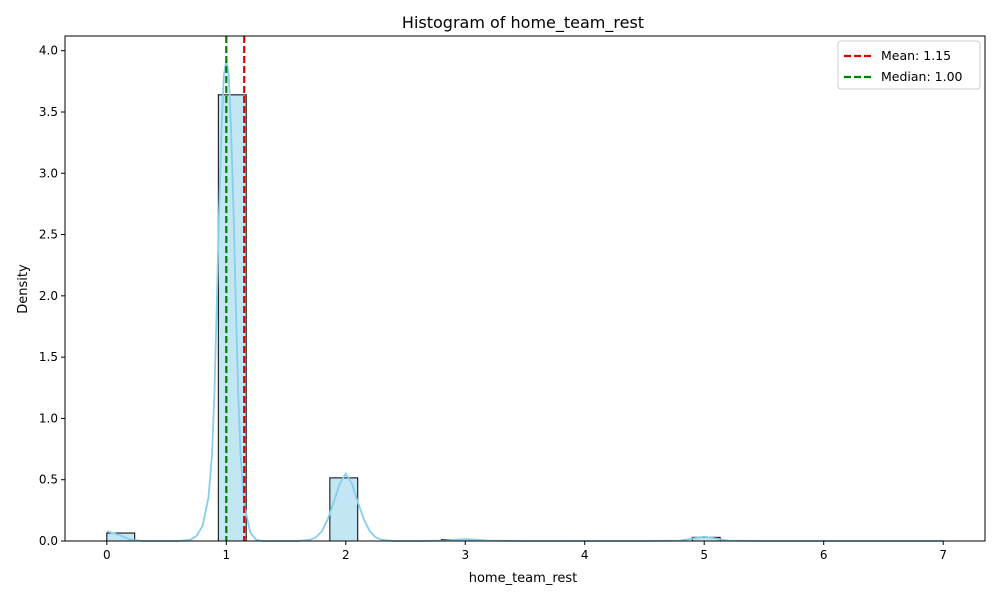 The image size is (1000, 600). What do you see at coordinates (48, 235) in the screenshot?
I see `y-tick-label: 2.5` at bounding box center [48, 235].